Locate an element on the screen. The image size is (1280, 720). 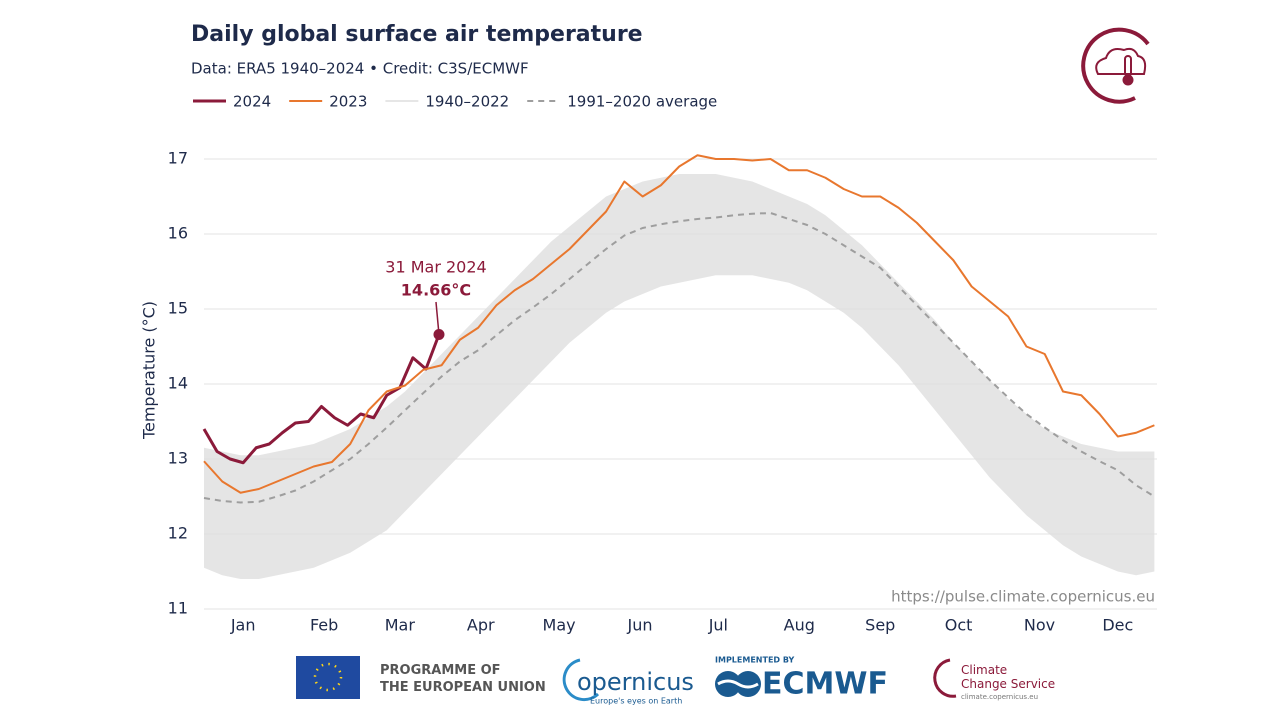
eu-text: PROGRAMME OF THE EUROPEAN UNION is located at coordinates (463, 679).